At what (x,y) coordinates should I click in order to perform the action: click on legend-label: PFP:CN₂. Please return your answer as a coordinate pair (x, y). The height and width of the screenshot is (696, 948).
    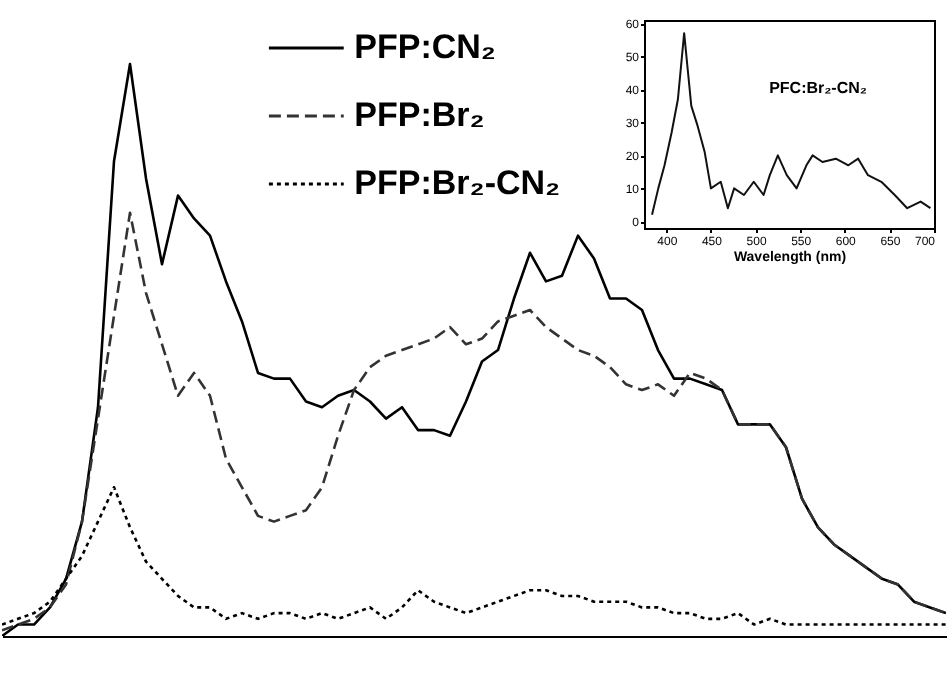
    Looking at the image, I should click on (425, 47).